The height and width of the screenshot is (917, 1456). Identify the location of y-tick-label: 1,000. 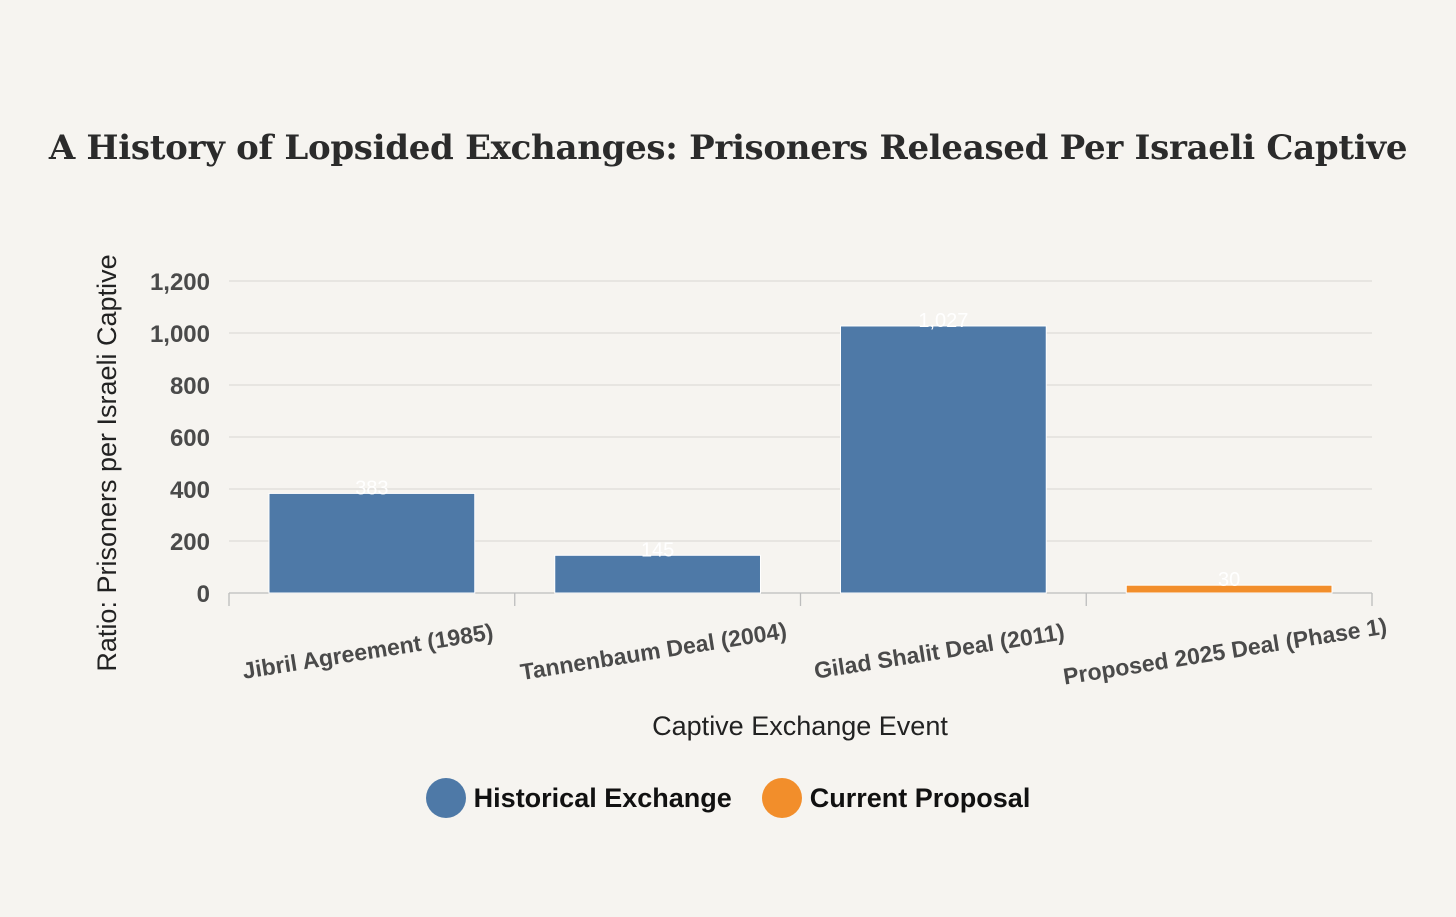
(180, 334).